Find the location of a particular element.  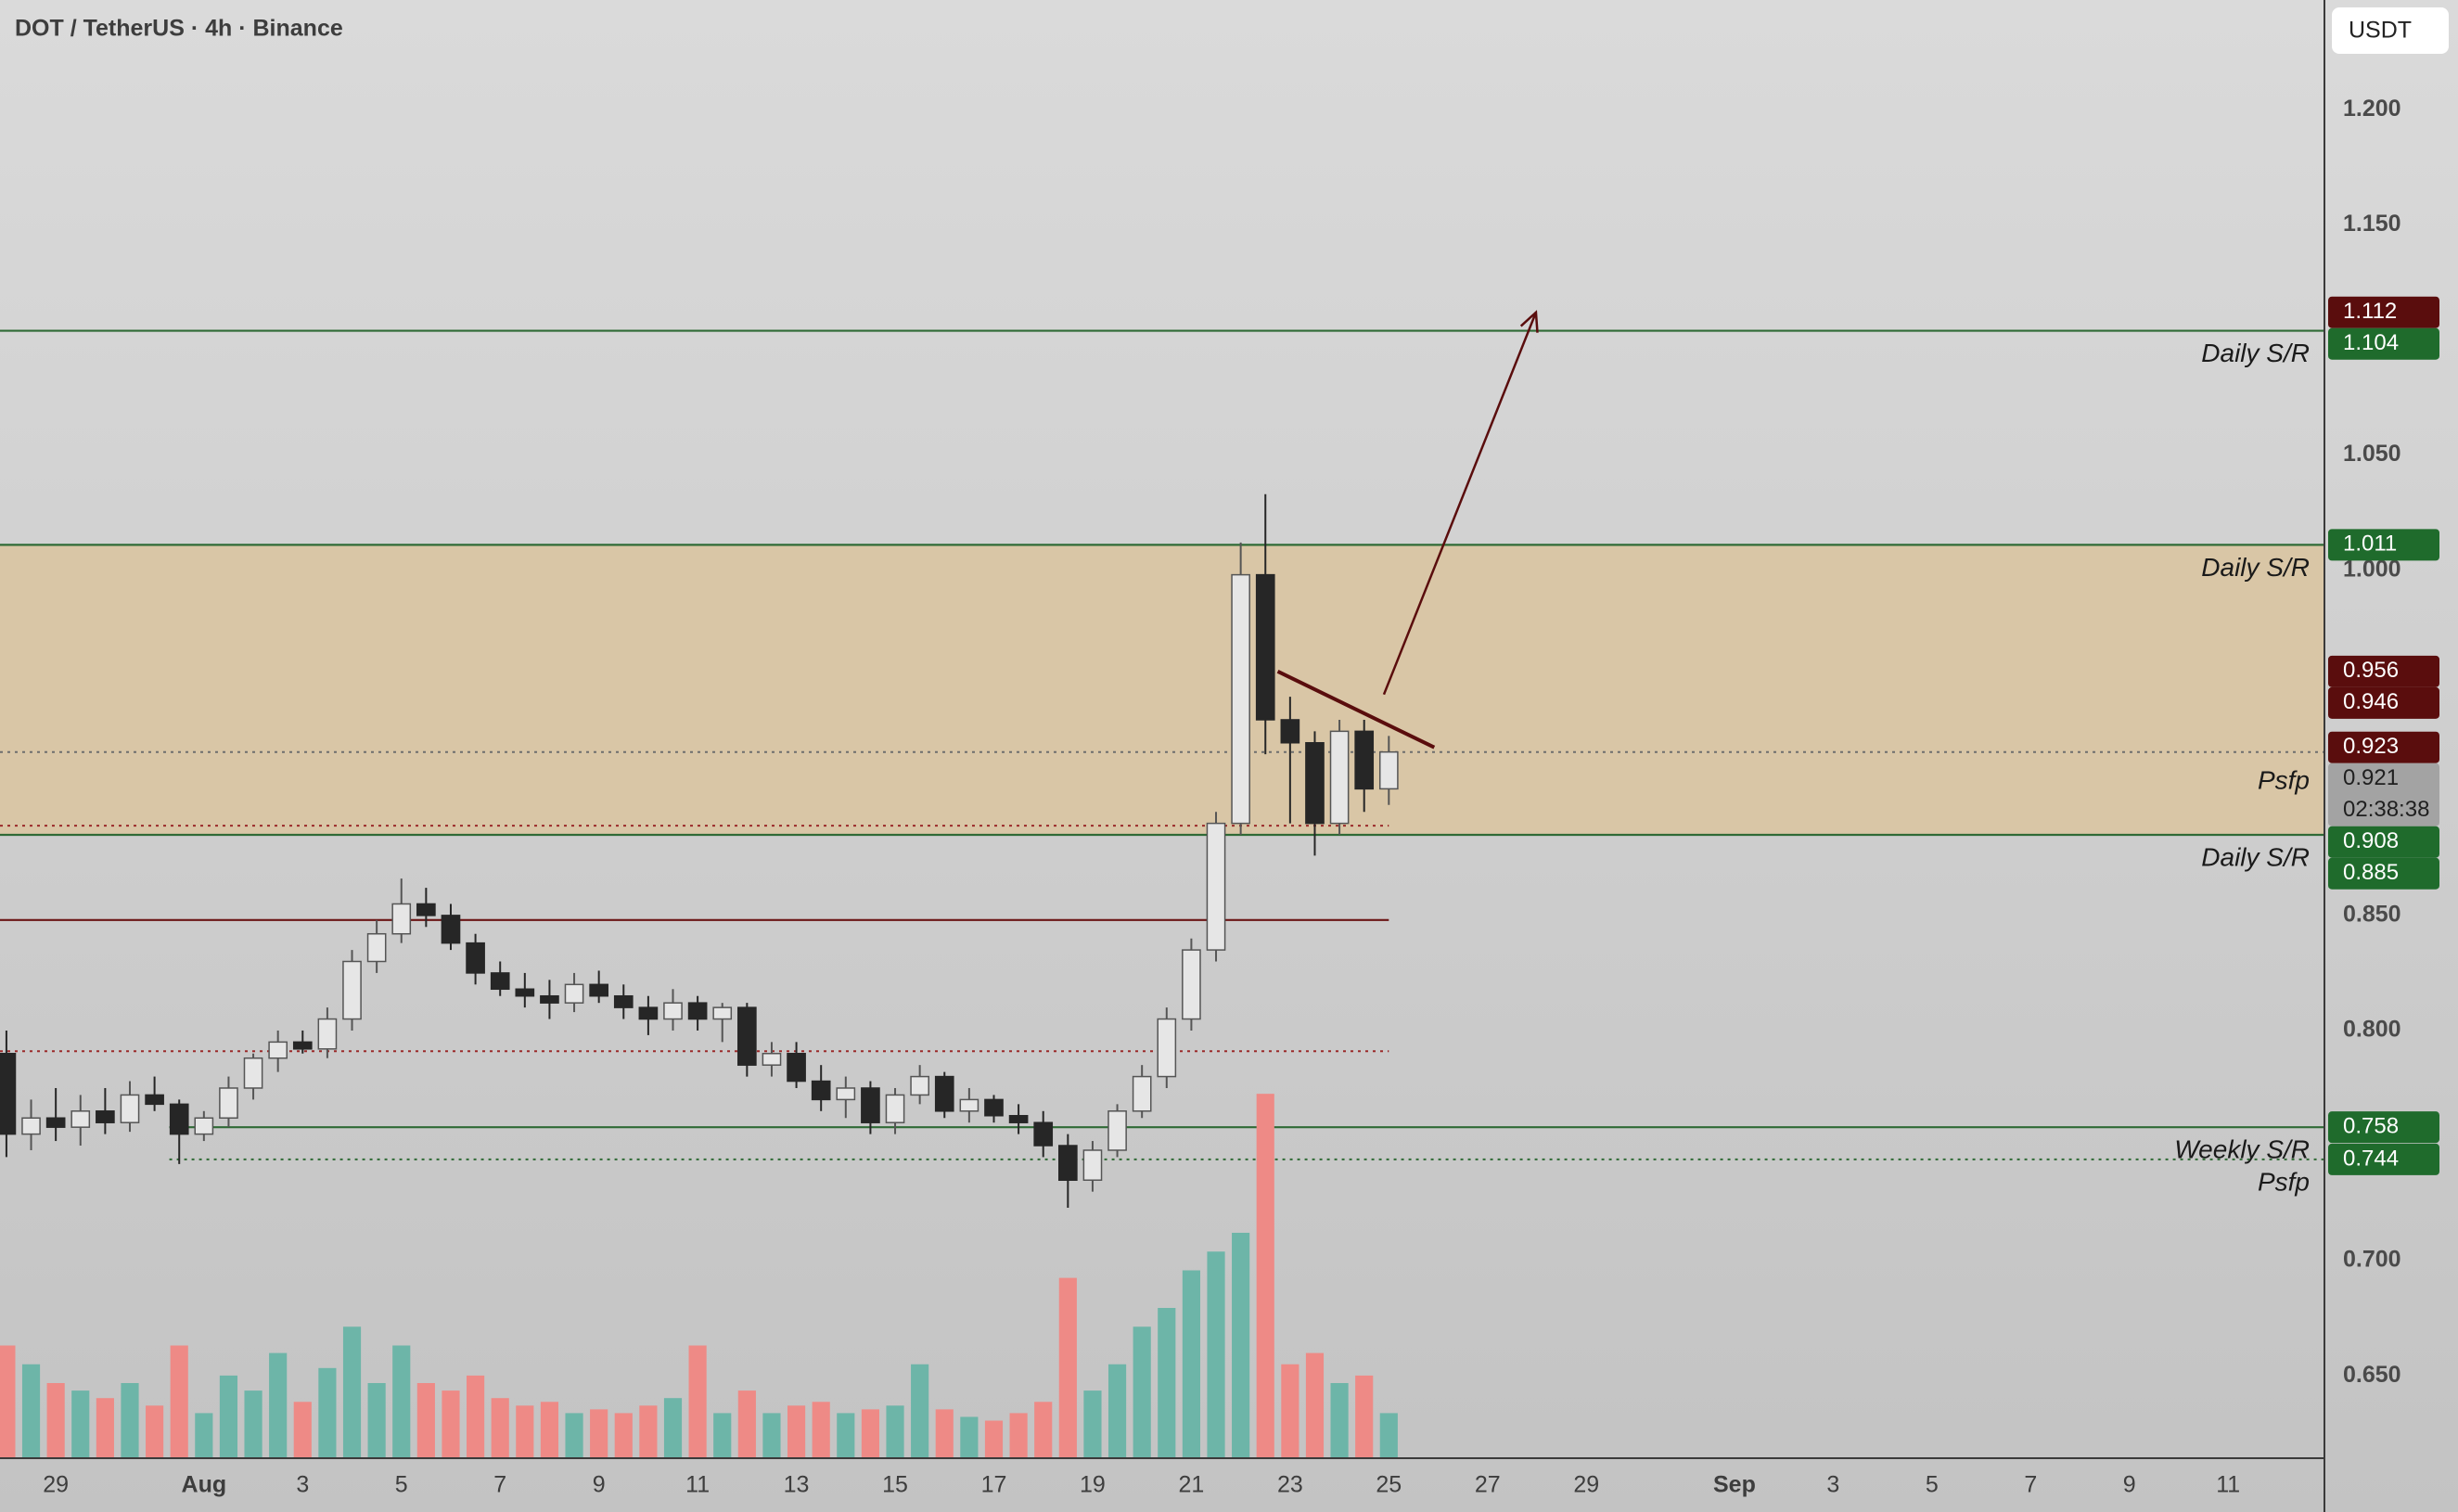

x-tick-label: 25 is located at coordinates (1389, 1485).